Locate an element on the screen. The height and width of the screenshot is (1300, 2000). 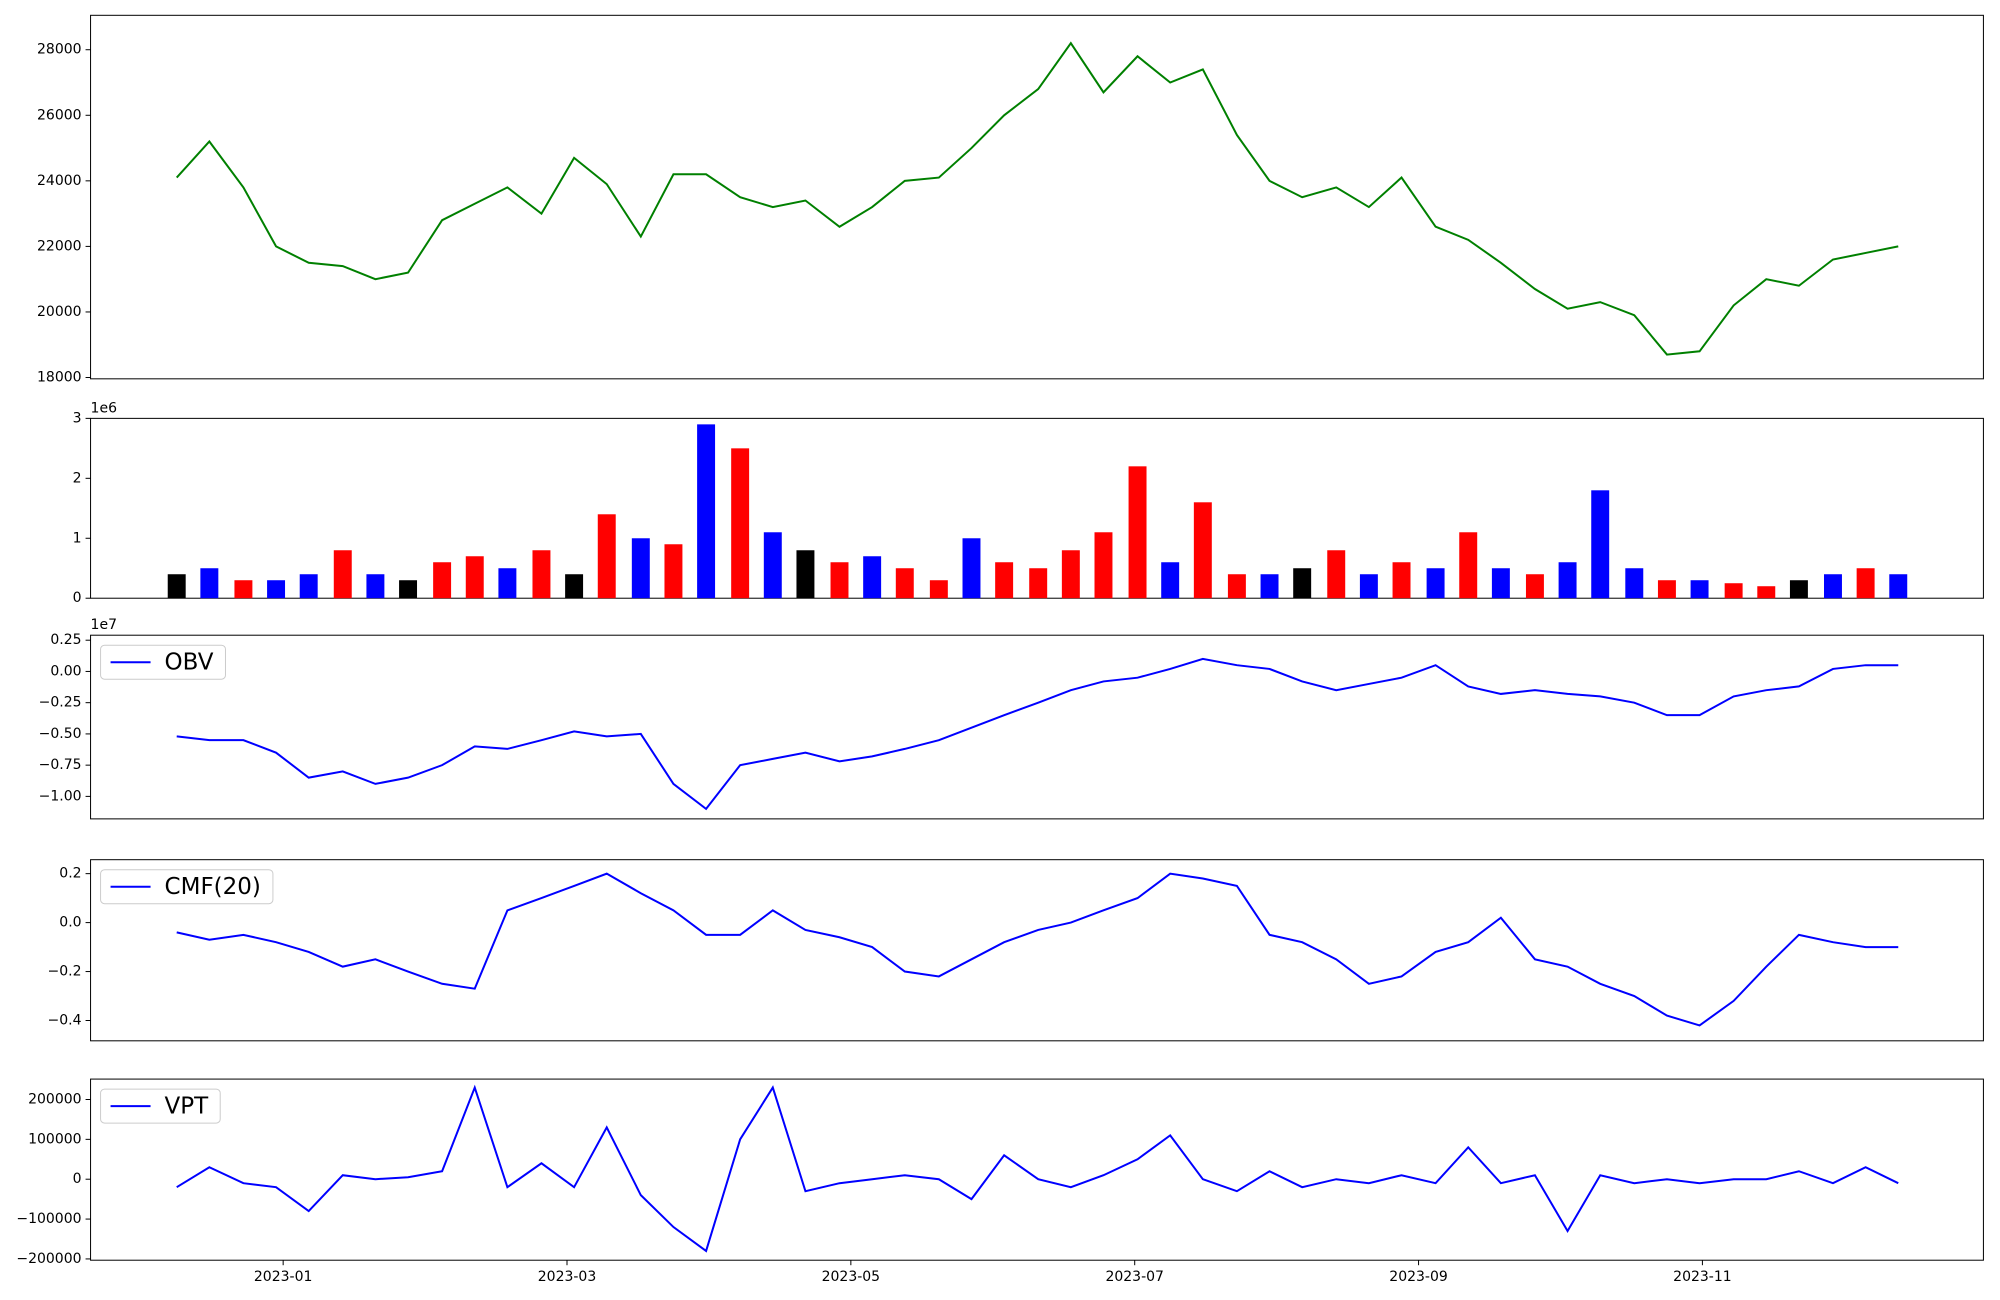
offset-label: 1e7 is located at coordinates (104, 625).